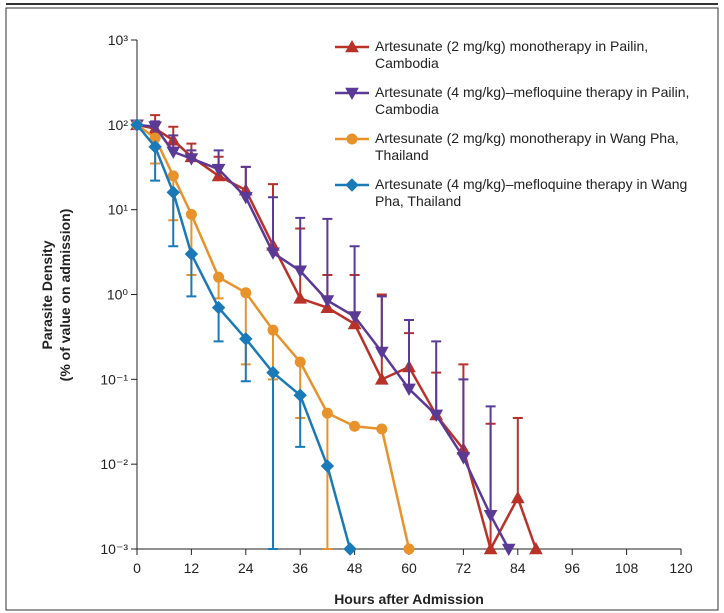 The height and width of the screenshot is (613, 724). Describe the element at coordinates (118, 210) in the screenshot. I see `y-tick-label: 10¹` at that location.